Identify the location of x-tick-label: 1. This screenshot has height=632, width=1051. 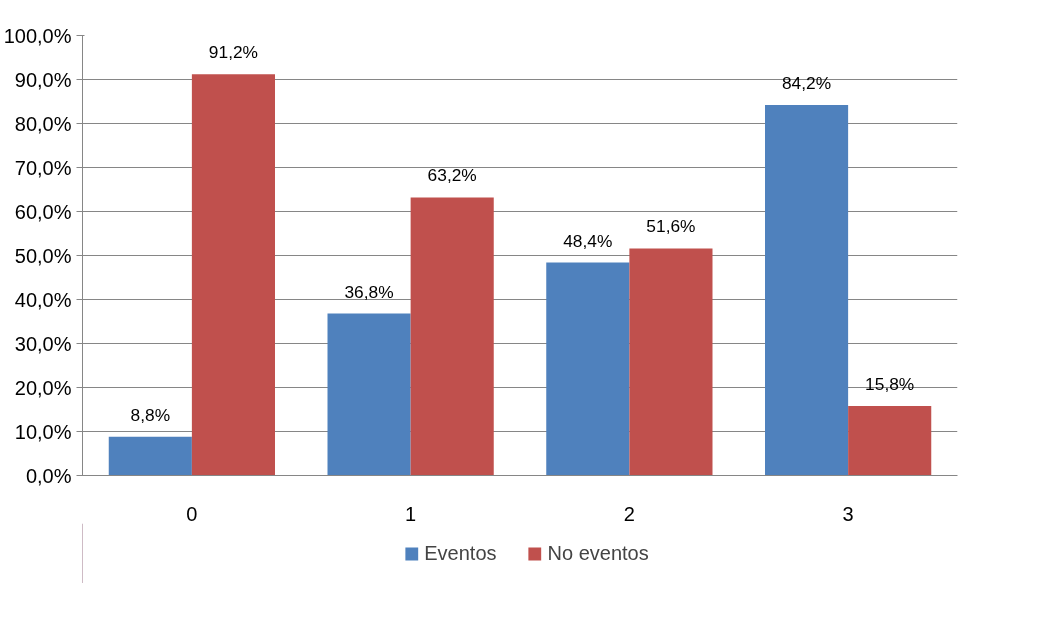
(411, 513).